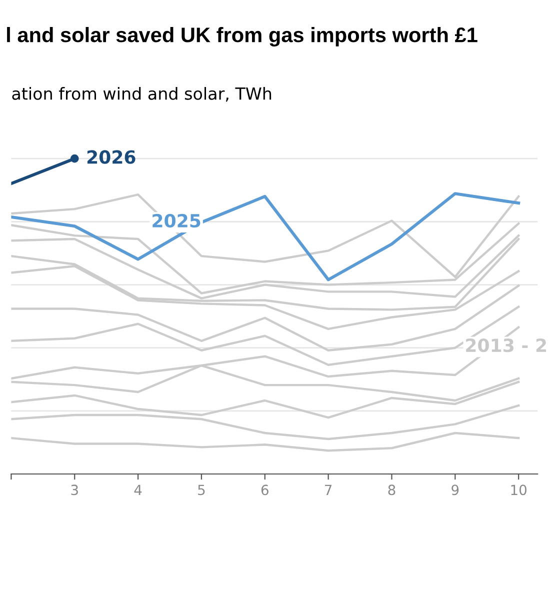  Describe the element at coordinates (176, 221) in the screenshot. I see `series-label: 2025` at that location.